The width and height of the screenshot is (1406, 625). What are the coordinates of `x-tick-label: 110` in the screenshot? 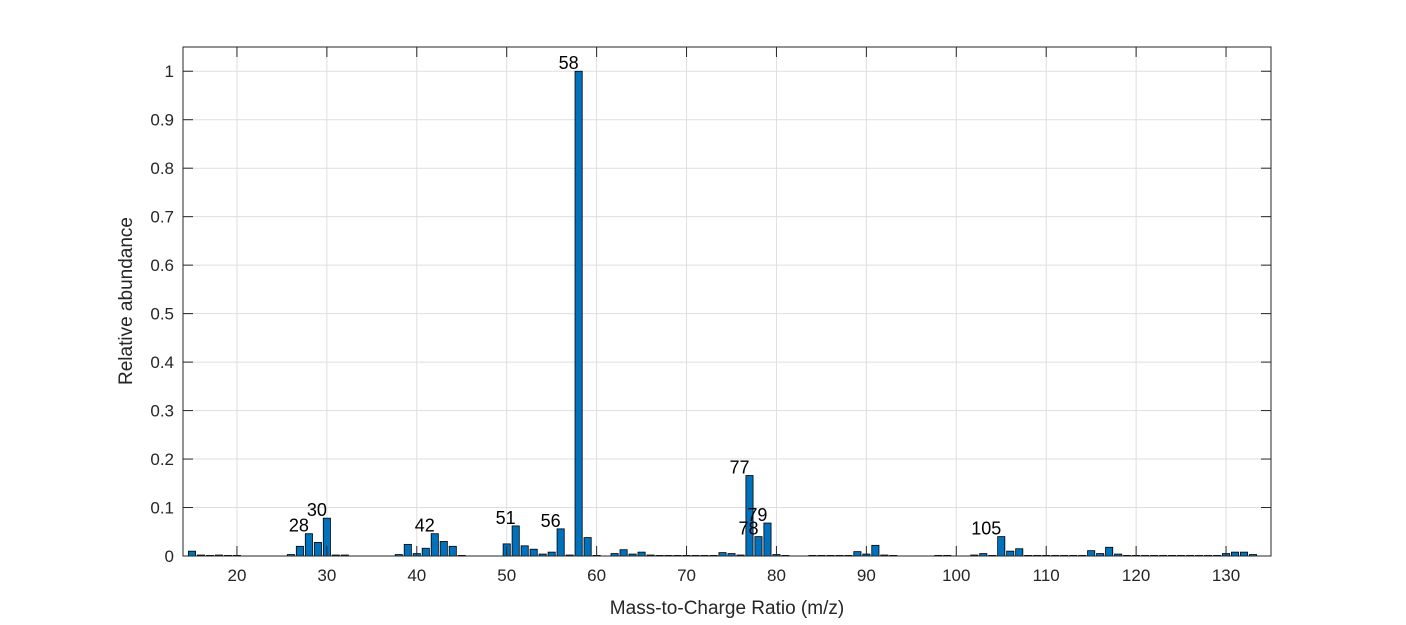 It's located at (1046, 575).